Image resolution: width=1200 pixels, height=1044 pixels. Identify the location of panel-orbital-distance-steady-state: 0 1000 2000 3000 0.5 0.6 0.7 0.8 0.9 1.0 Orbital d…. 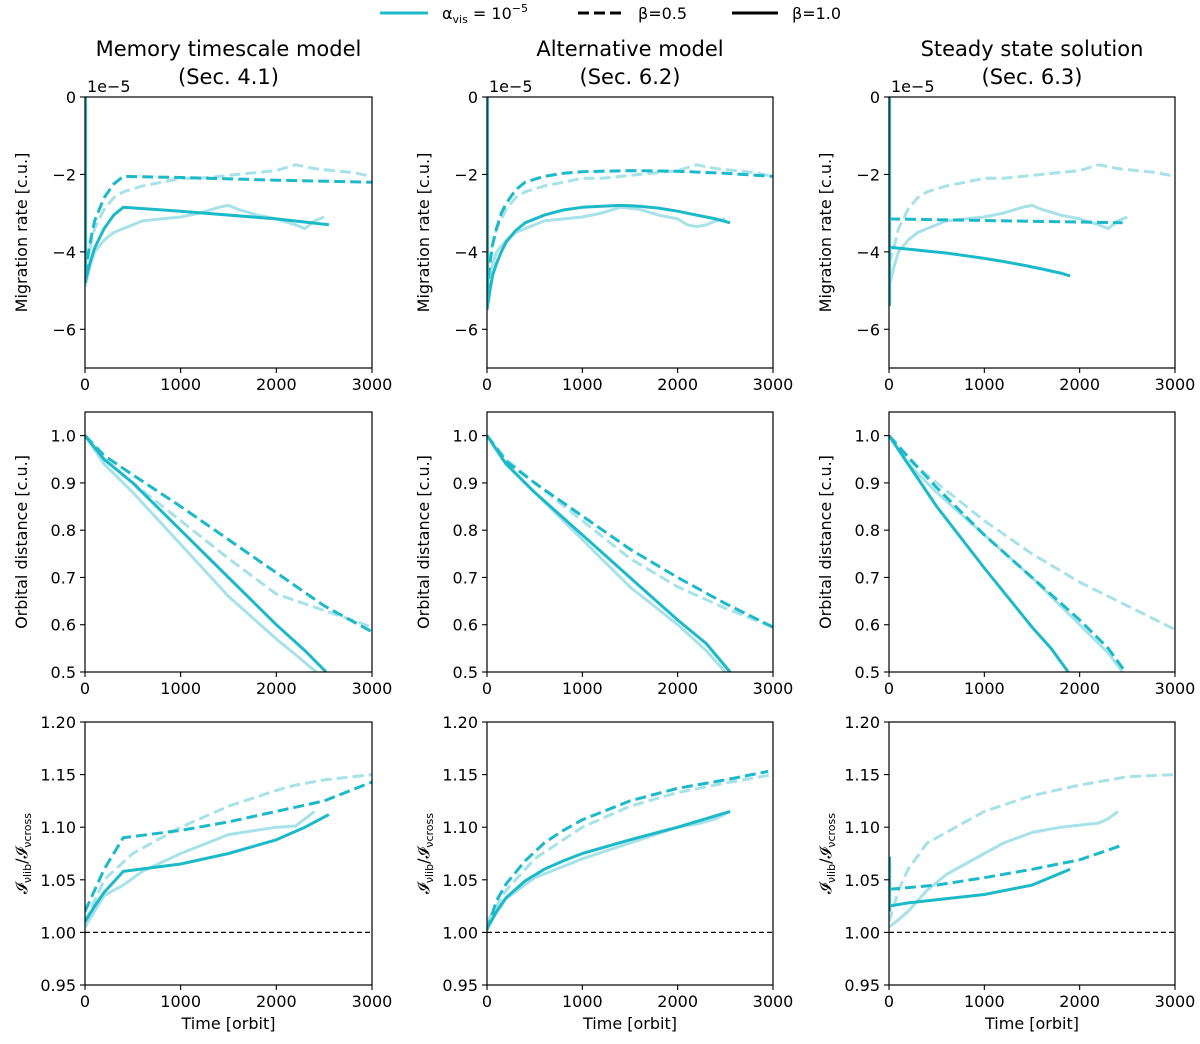
(1006, 554).